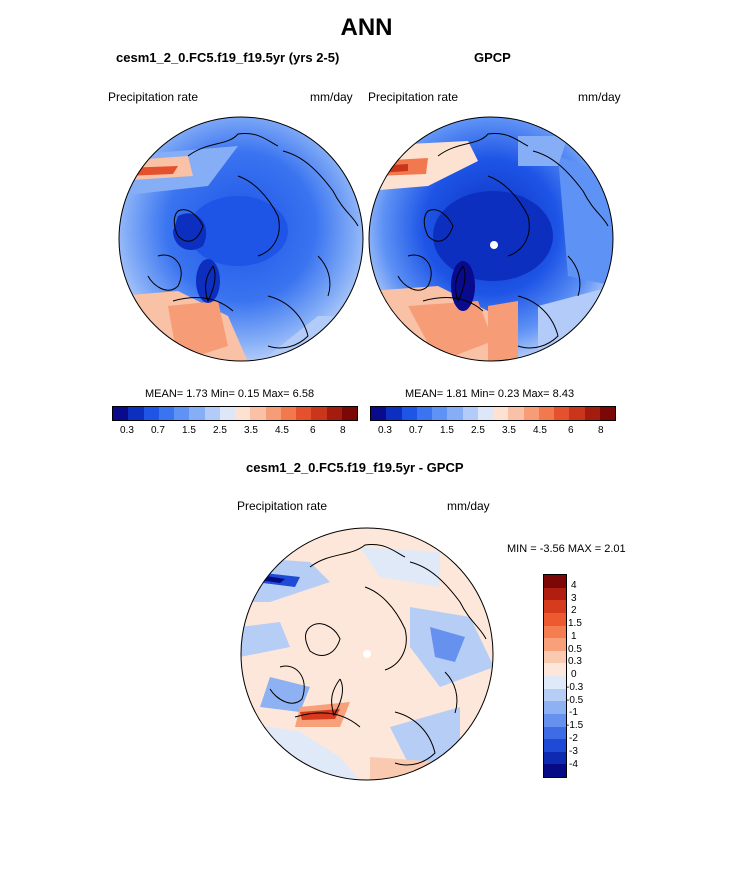  I want to click on model-cbar-tick: 0.3, so click(127, 430).